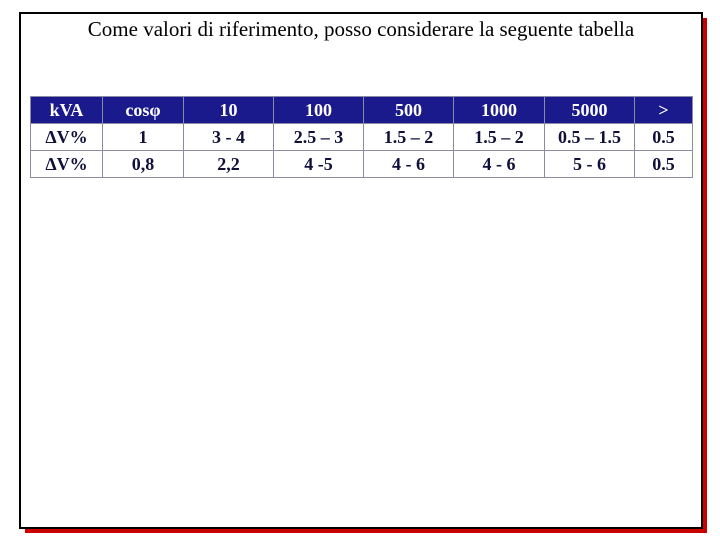 The image size is (720, 540). Describe the element at coordinates (589, 110) in the screenshot. I see `header-cell: 5000` at that location.